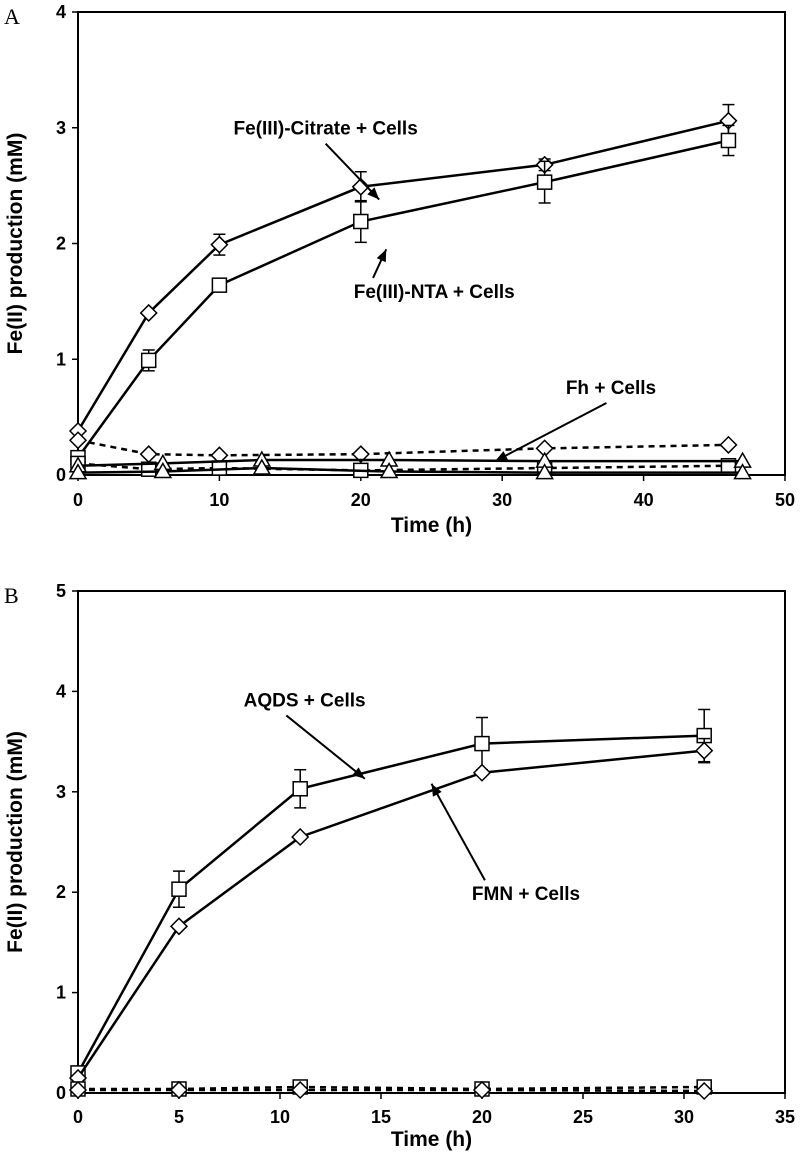  I want to click on x-tick-label: 50, so click(785, 500).